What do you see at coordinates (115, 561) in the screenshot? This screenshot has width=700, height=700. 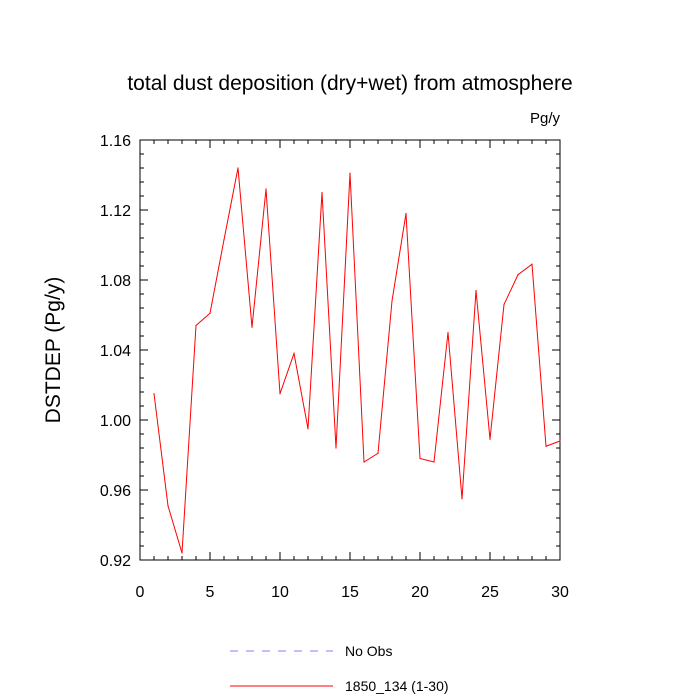 I see `y-tick-label: 0.92` at bounding box center [115, 561].